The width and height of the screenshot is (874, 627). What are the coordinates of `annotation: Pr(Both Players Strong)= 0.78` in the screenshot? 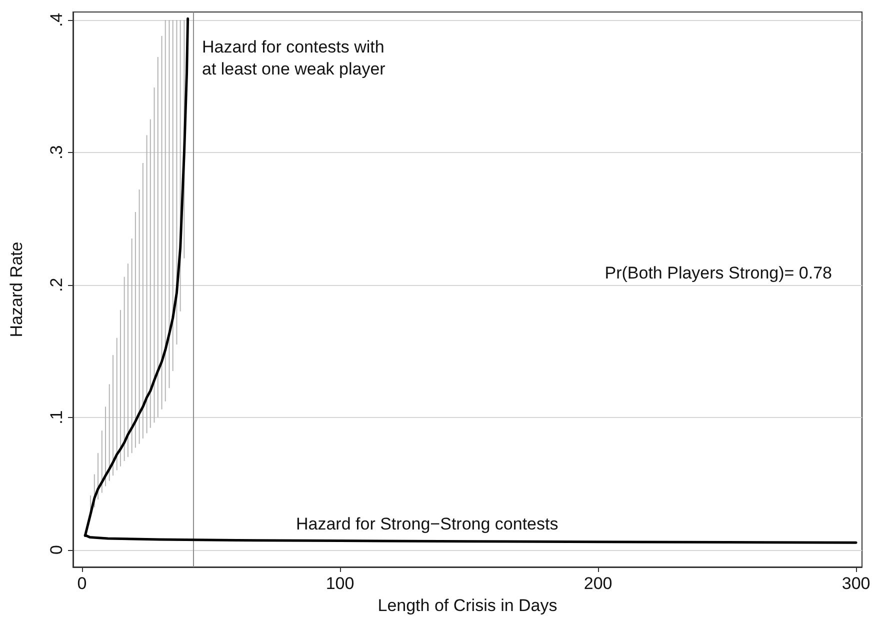 It's located at (718, 273).